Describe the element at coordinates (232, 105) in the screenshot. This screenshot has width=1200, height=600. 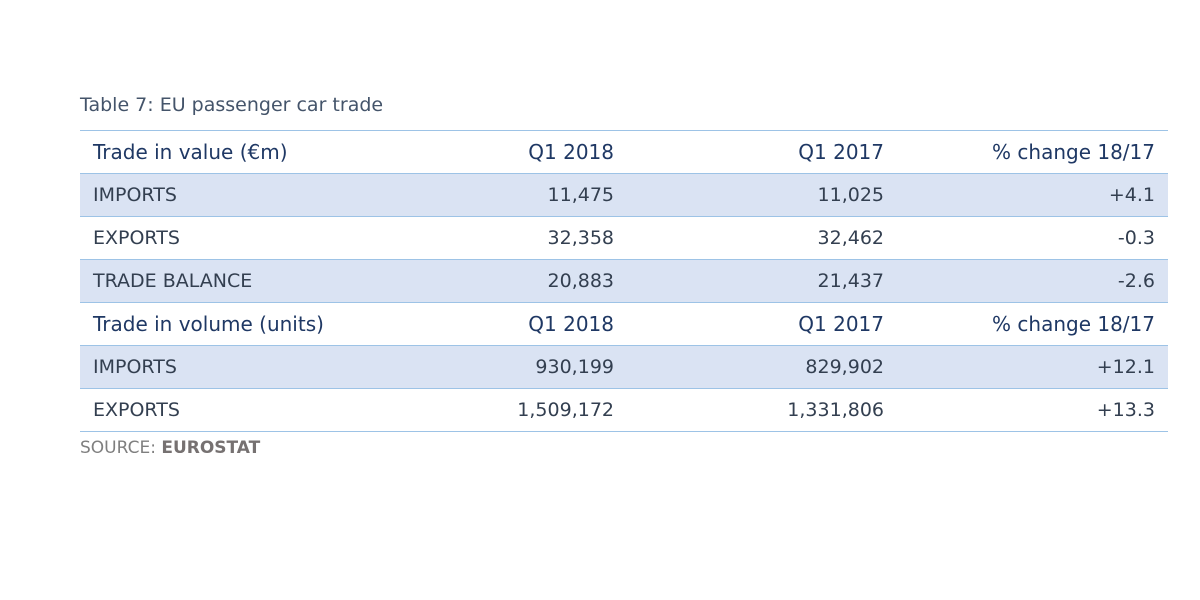
I see `table-title: Table 7: EU passenger car trade` at that location.